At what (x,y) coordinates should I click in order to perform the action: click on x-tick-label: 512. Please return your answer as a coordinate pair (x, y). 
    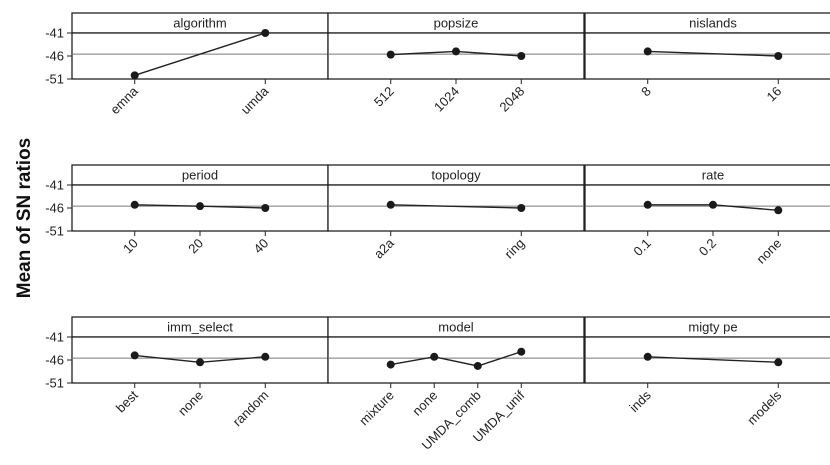
    Looking at the image, I should click on (384, 97).